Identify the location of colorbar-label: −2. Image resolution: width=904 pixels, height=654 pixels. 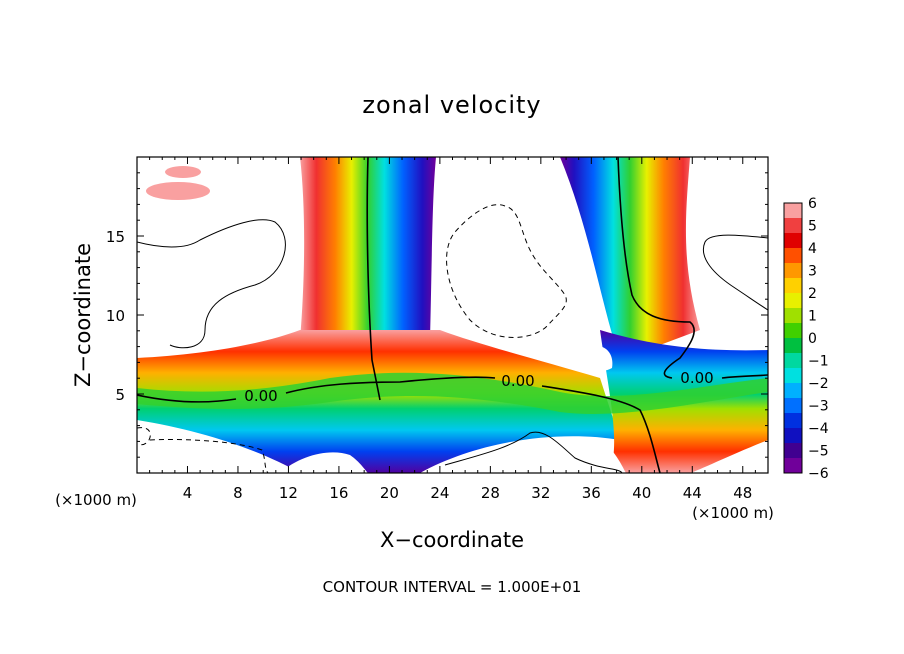
(818, 384).